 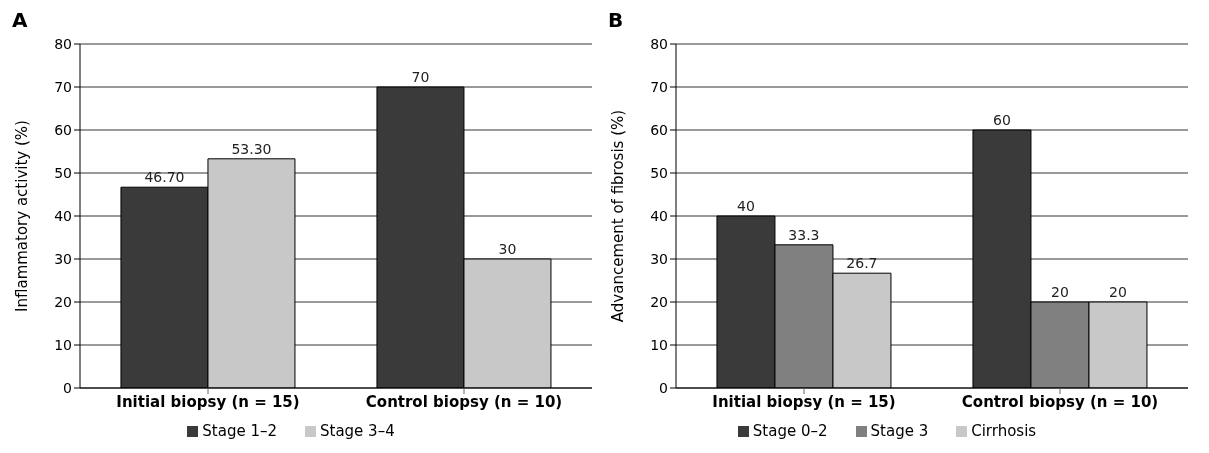 What do you see at coordinates (251, 148) in the screenshot?
I see `data-label: 53.30` at bounding box center [251, 148].